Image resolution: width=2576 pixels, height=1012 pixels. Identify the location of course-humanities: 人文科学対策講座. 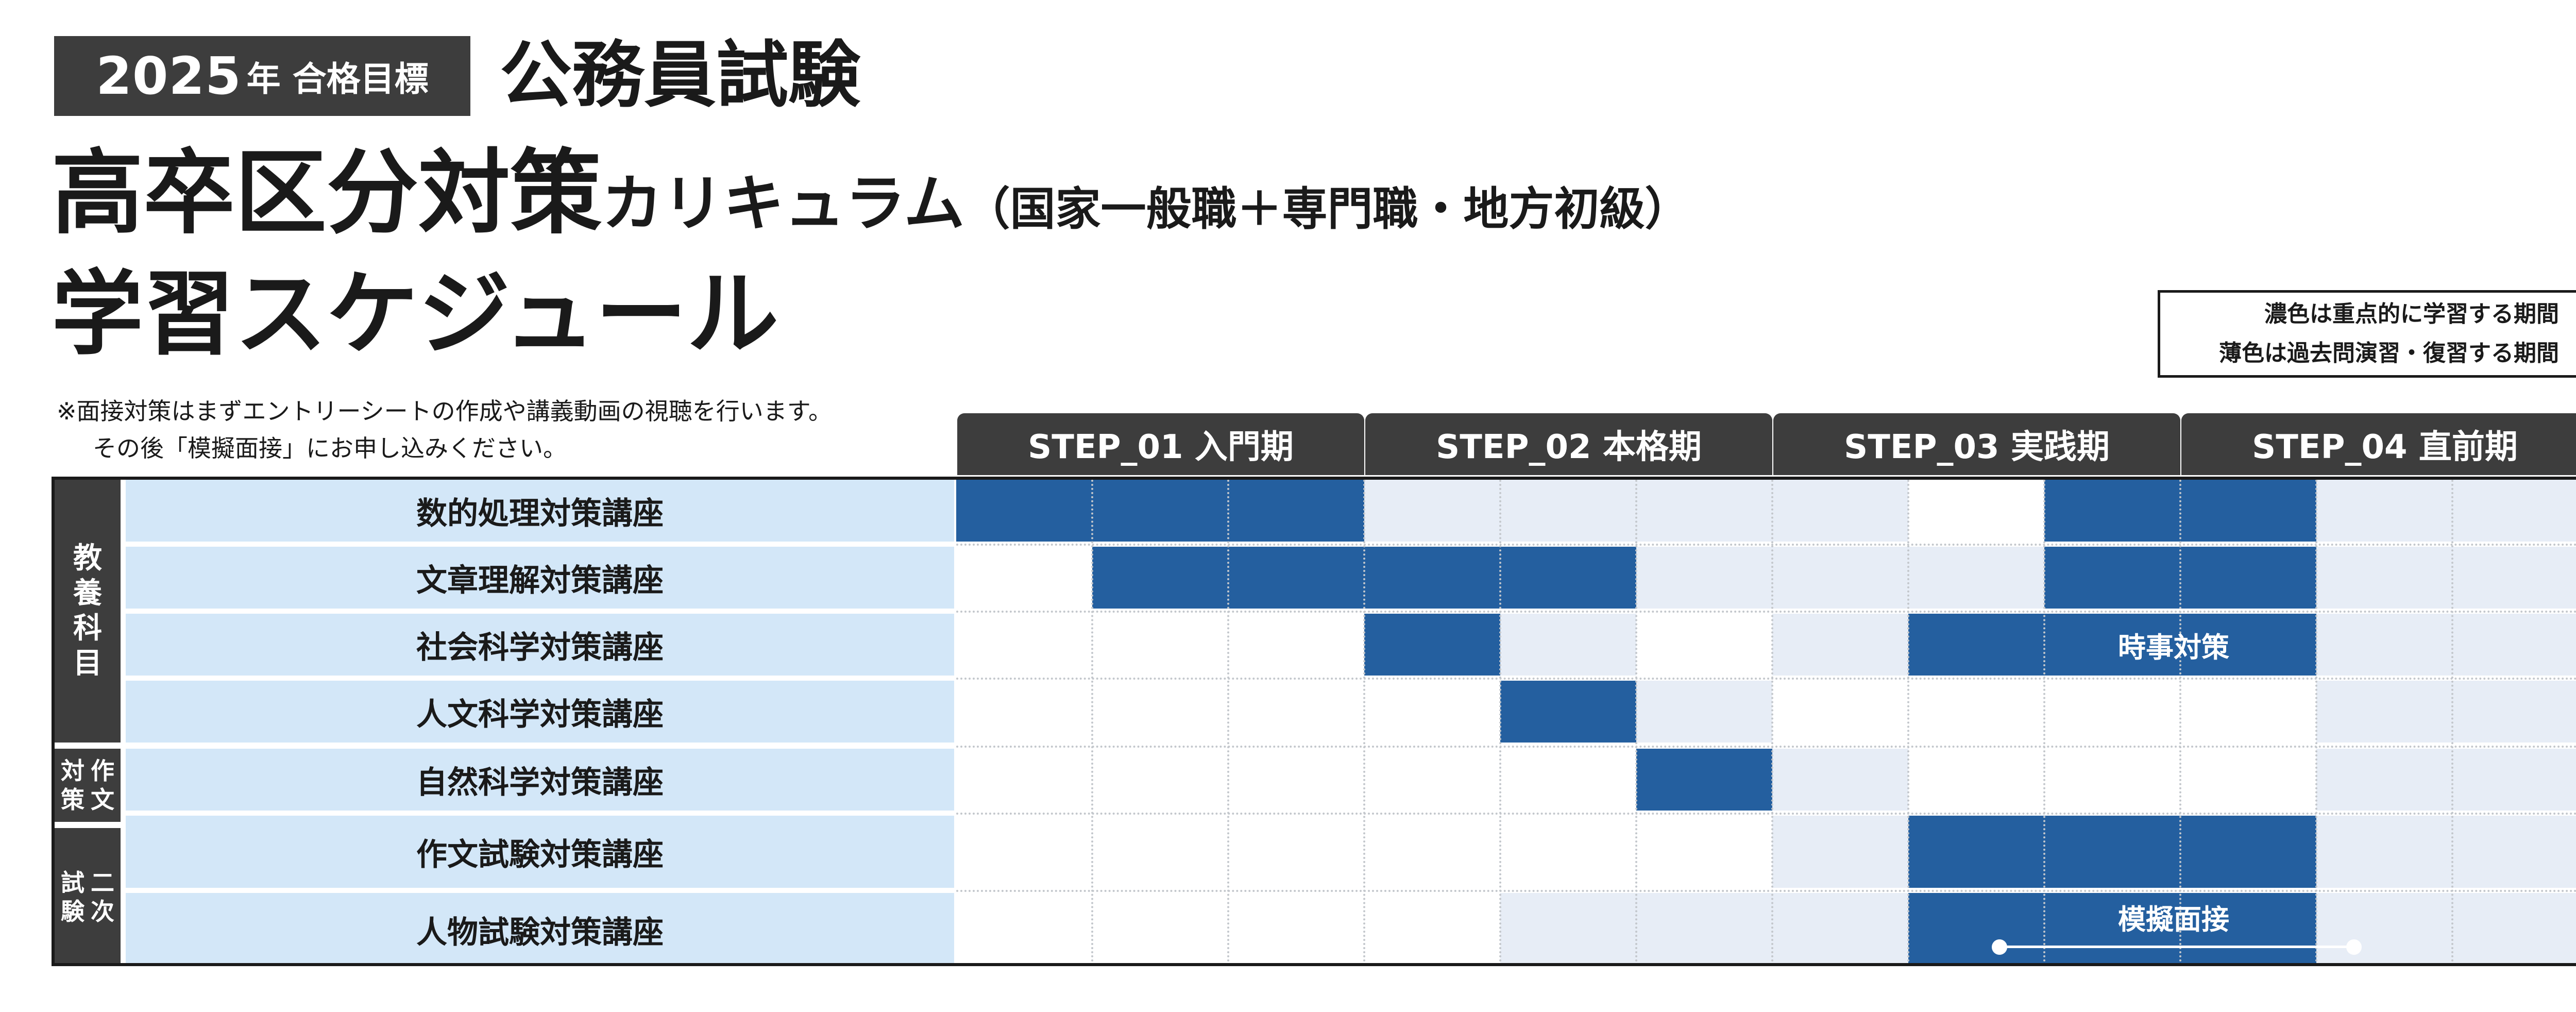
(540, 712).